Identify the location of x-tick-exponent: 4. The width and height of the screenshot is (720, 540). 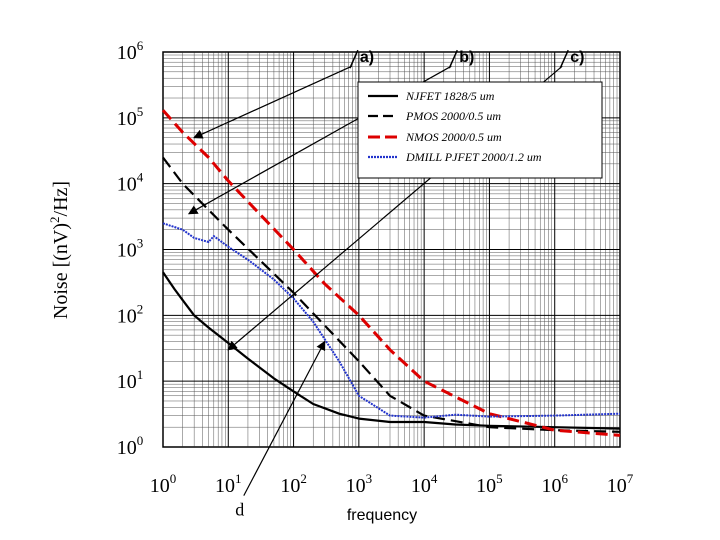
(434, 478).